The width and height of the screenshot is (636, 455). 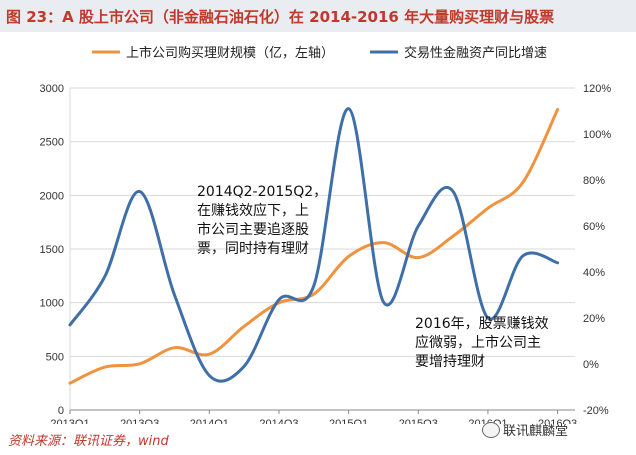 What do you see at coordinates (450, 362) in the screenshot?
I see `annotation-text: 要增持理财` at bounding box center [450, 362].